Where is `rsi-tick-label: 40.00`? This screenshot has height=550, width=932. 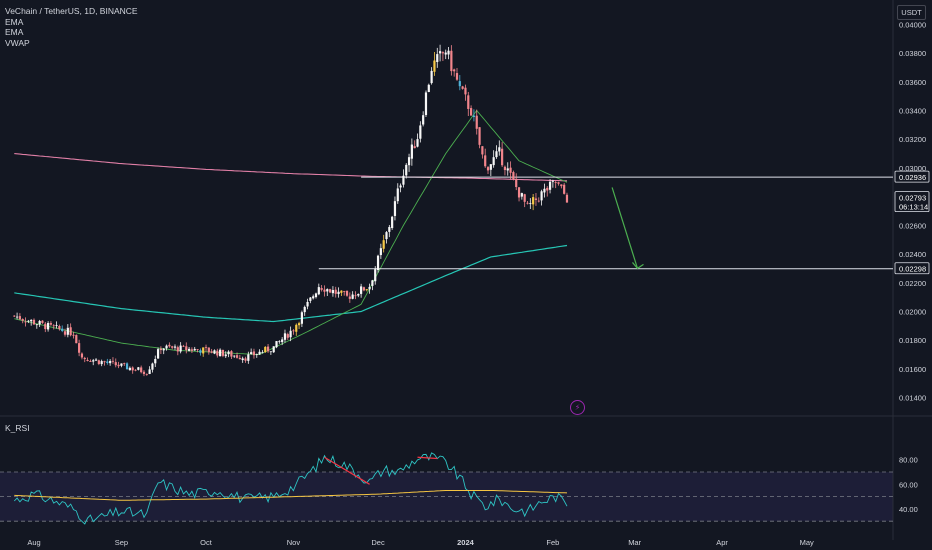
rsi-tick-label: 40.00 is located at coordinates (908, 509).